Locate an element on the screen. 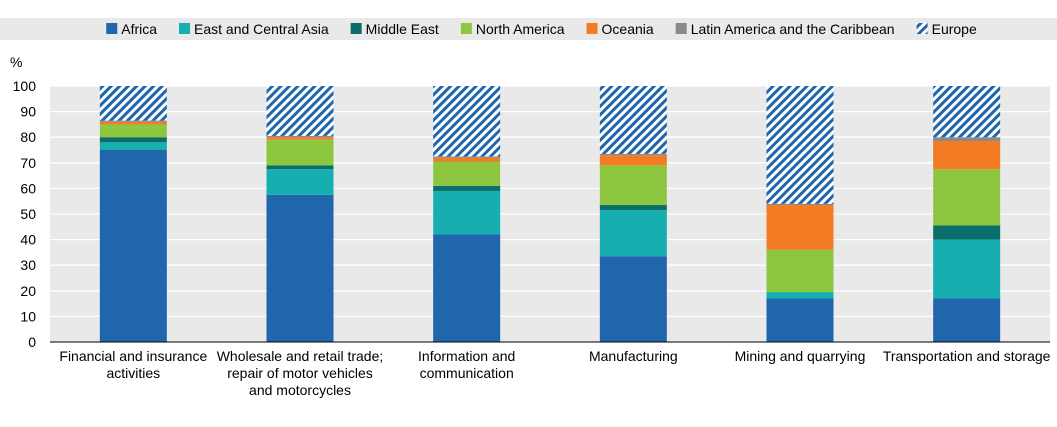  y-axis-ticks: 0 10 20 30 40 50 60 70 80 90 100 is located at coordinates (25, 214).